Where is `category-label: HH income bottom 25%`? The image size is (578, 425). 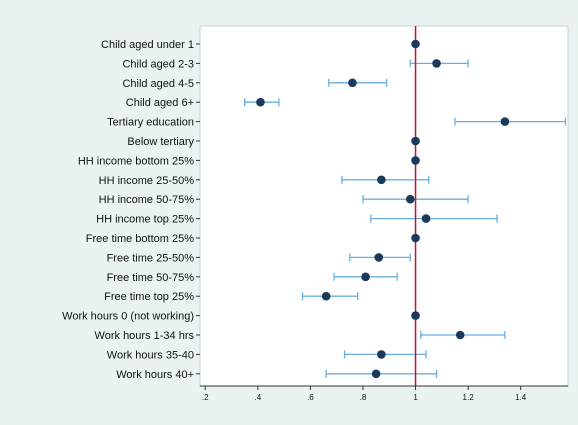 category-label: HH income bottom 25% is located at coordinates (136, 161).